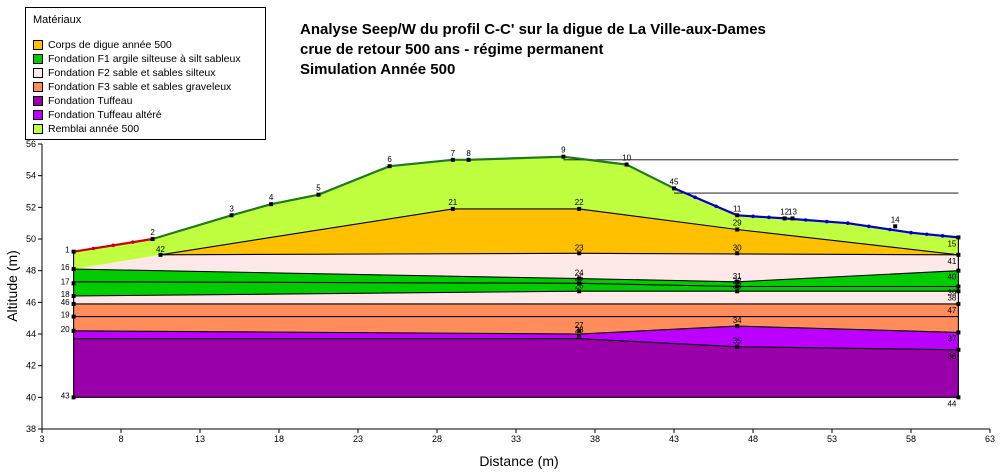  What do you see at coordinates (737, 320) in the screenshot?
I see `node-label: 34` at bounding box center [737, 320].